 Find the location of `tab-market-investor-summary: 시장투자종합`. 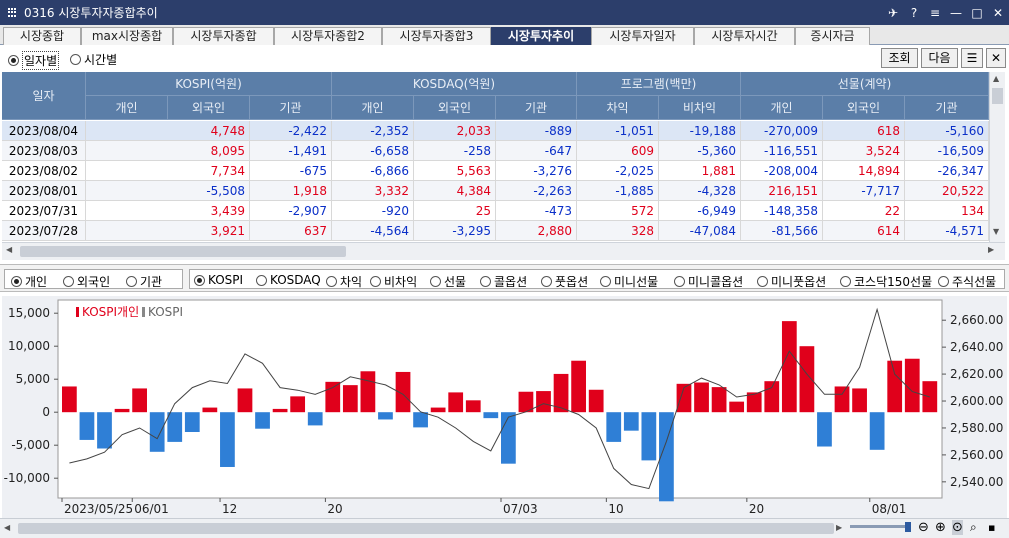

tab-market-investor-summary: 시장투자종합 is located at coordinates (223, 36).